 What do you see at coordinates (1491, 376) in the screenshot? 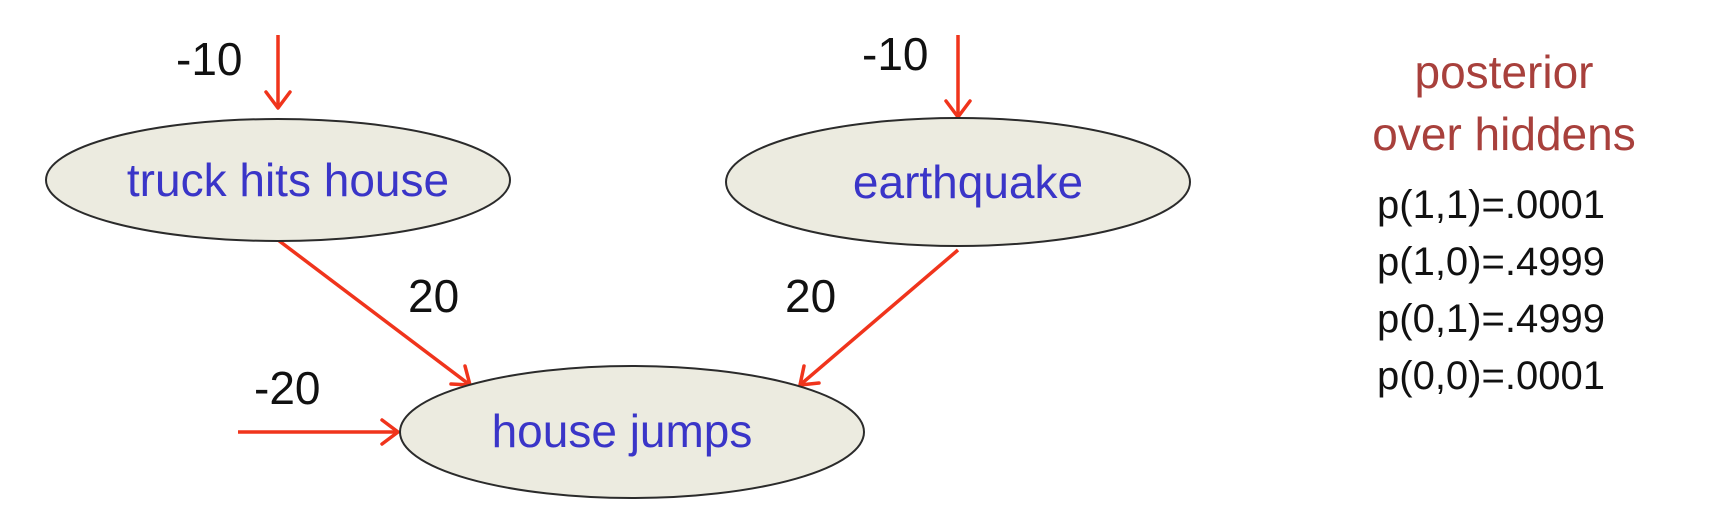
I see `posterior-value: p(0,0)=.0001` at bounding box center [1491, 376].